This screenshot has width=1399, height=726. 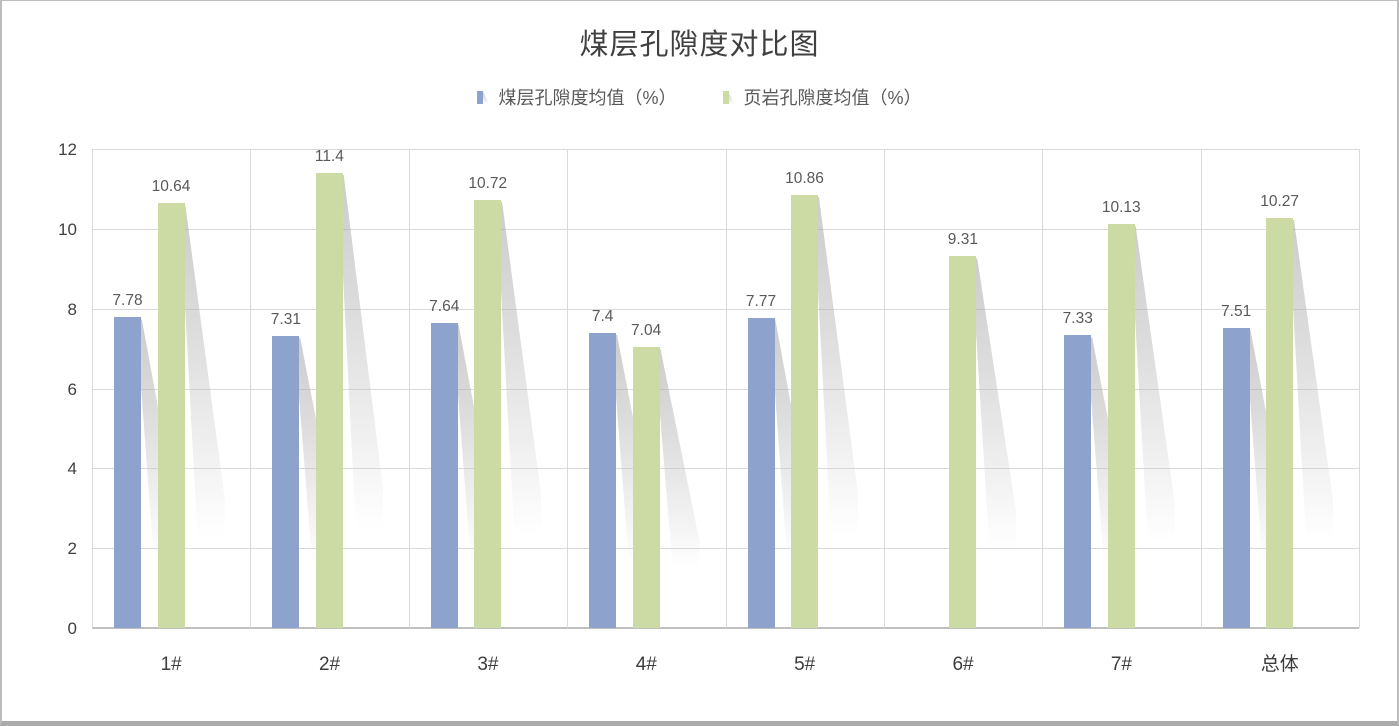 I want to click on y-tick-label: 2, so click(x=72, y=549).